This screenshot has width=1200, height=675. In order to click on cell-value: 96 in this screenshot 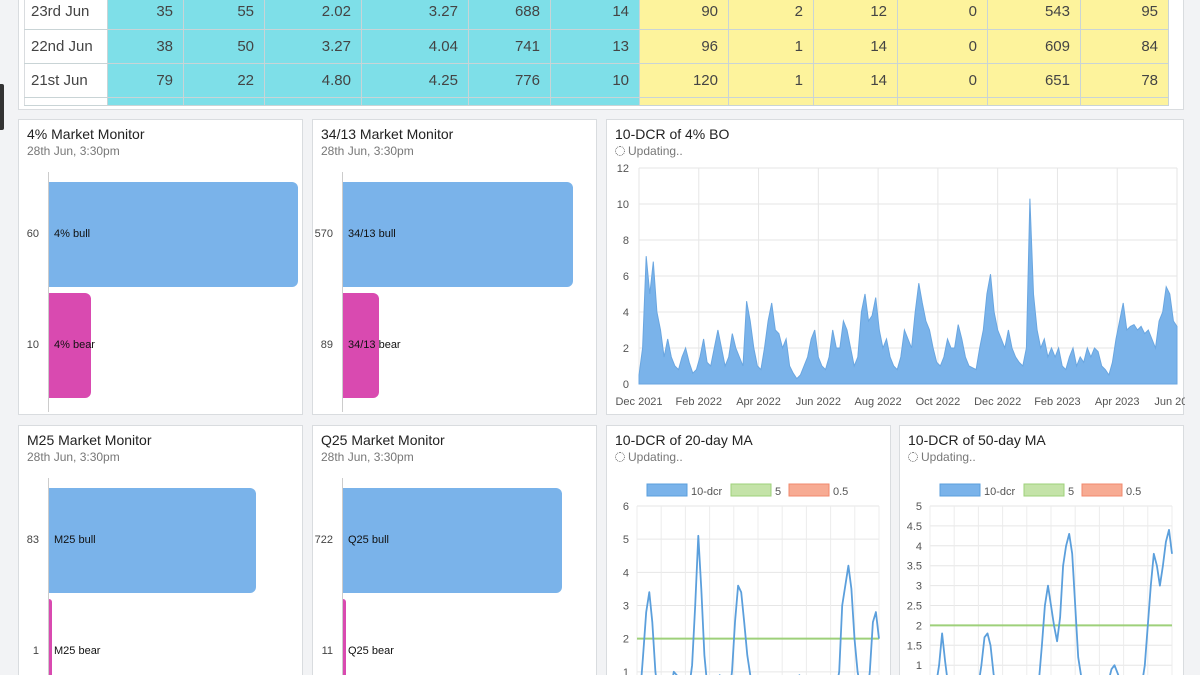, I will do `click(684, 46)`.